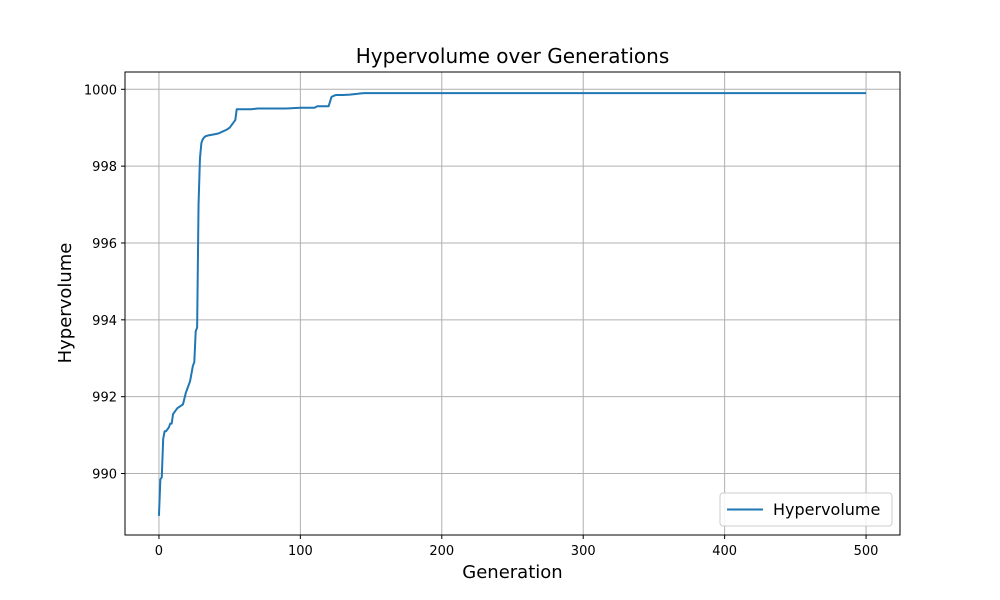 This screenshot has width=1000, height=600. I want to click on legend-box, so click(806, 509).